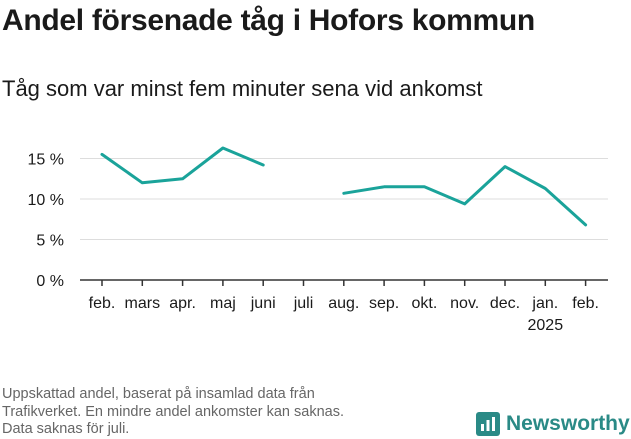  Describe the element at coordinates (50, 281) in the screenshot. I see `y-tick-label: 0 %` at that location.